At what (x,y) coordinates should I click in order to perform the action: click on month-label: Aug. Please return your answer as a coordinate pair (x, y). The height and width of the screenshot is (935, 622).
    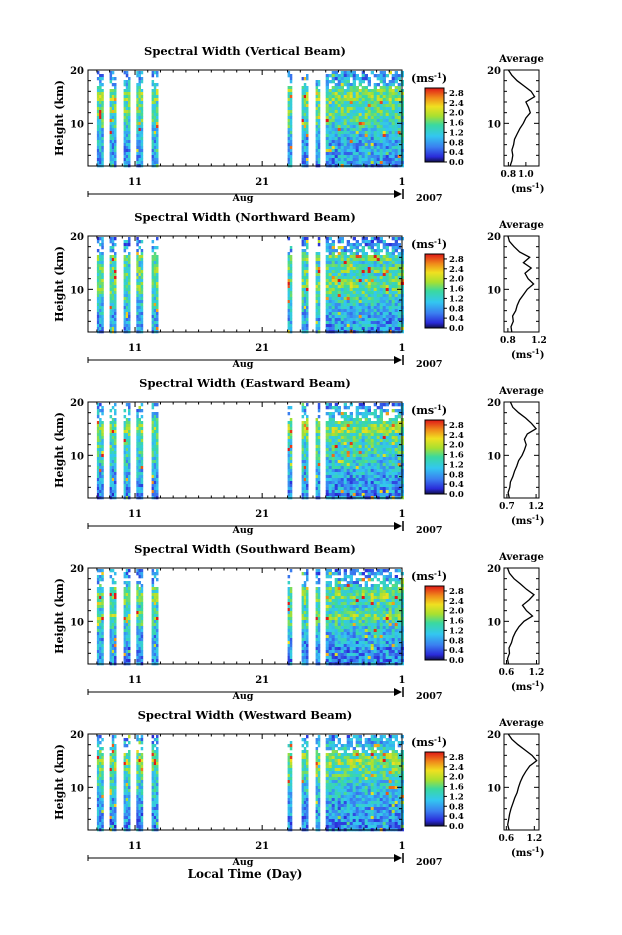
    Looking at the image, I should click on (243, 364).